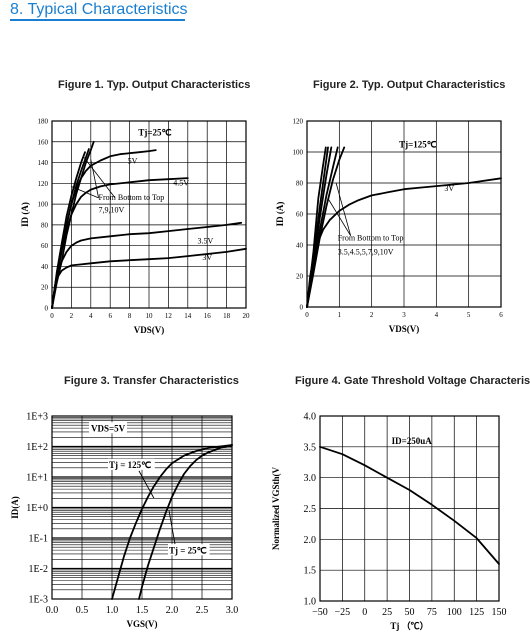 The width and height of the screenshot is (530, 639). Describe the element at coordinates (343, 612) in the screenshot. I see `x-tick-label: −25` at that location.